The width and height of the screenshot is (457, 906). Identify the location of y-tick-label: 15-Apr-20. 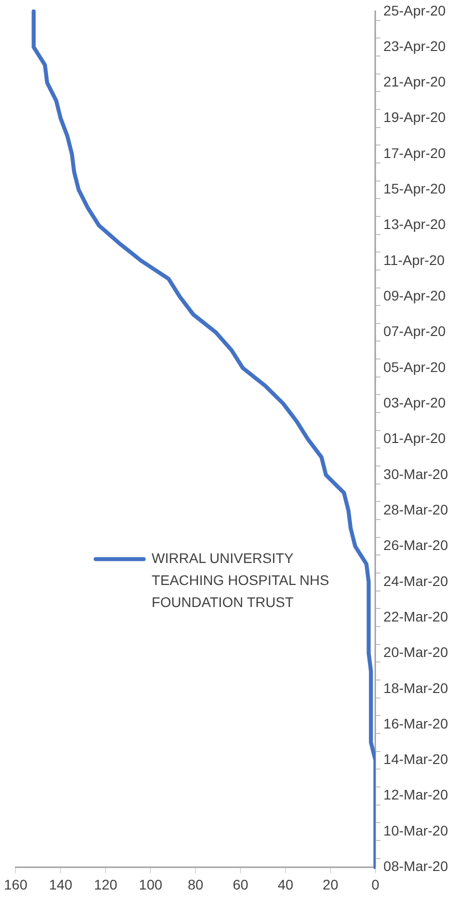
(414, 188).